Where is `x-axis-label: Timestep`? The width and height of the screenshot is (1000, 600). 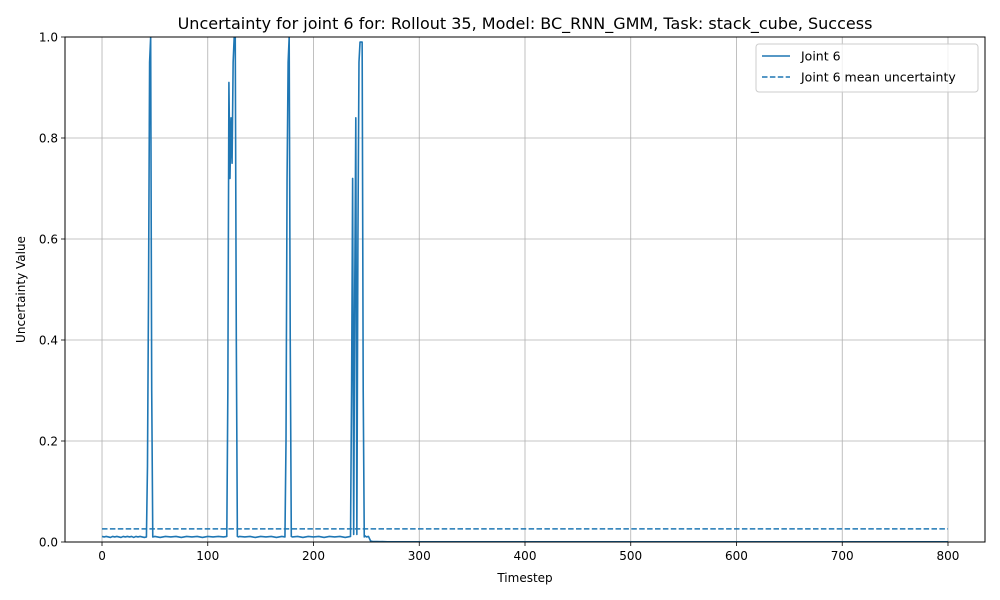 x-axis-label: Timestep is located at coordinates (524, 578).